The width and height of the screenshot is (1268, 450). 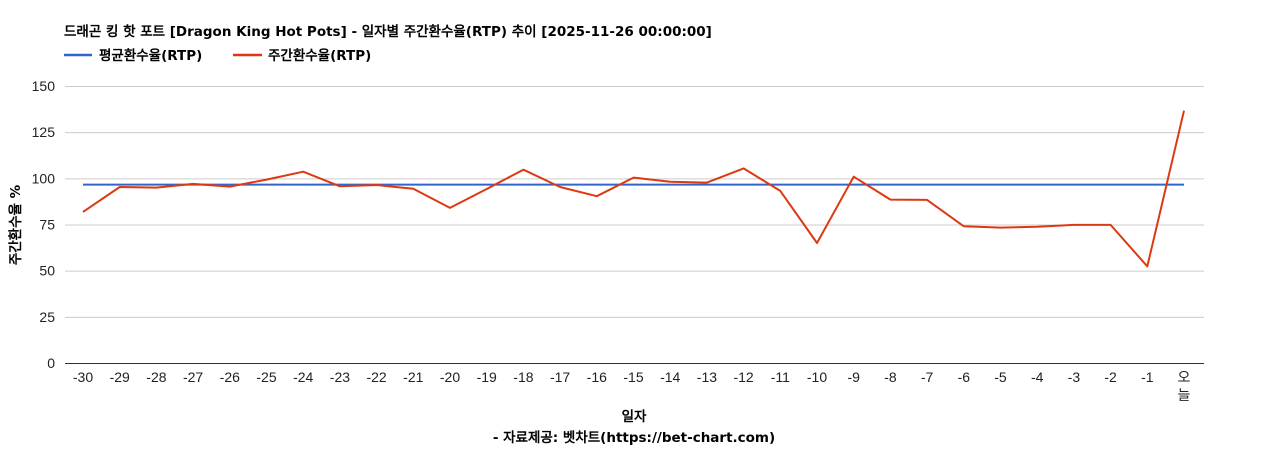 What do you see at coordinates (413, 377) in the screenshot?
I see `x-tick-label: -21` at bounding box center [413, 377].